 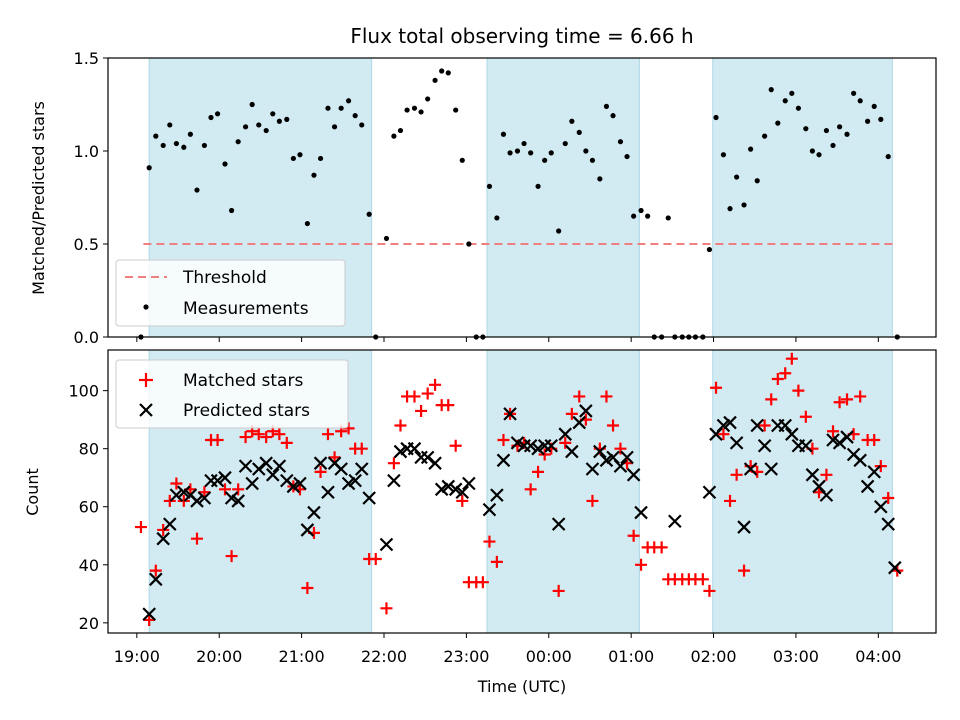 I want to click on y-tick-label: 0.0, so click(x=86, y=337).